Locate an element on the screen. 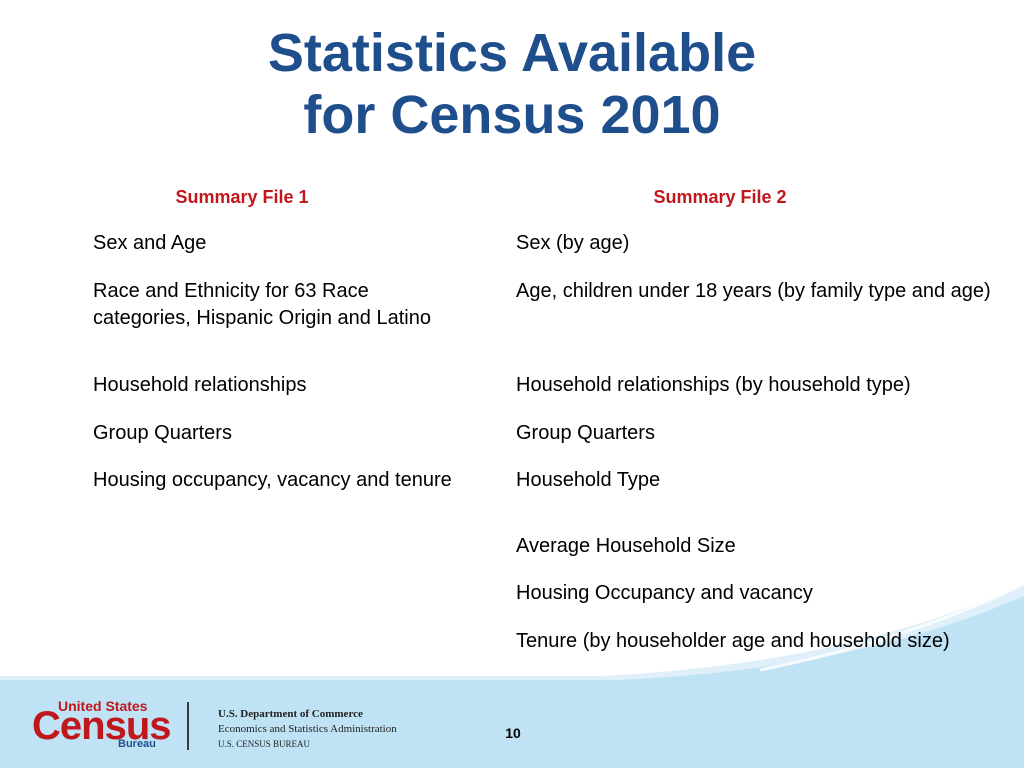 The image size is (1024, 768). logo-bureau: Bureau is located at coordinates (137, 744).